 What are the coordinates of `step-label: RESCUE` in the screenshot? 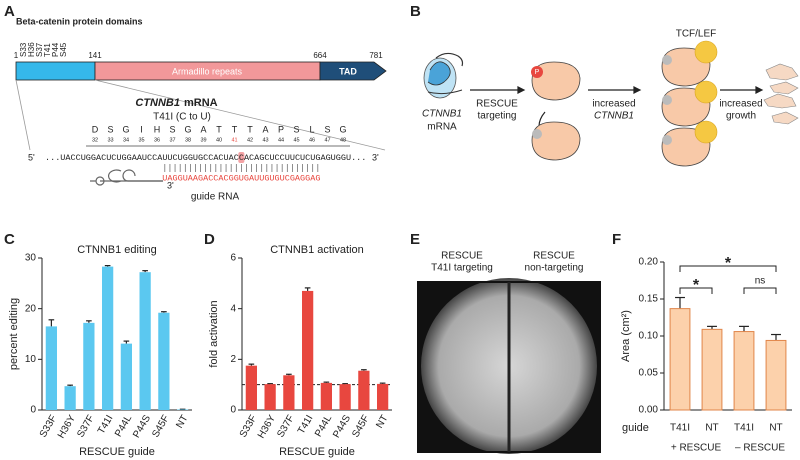 It's located at (497, 104).